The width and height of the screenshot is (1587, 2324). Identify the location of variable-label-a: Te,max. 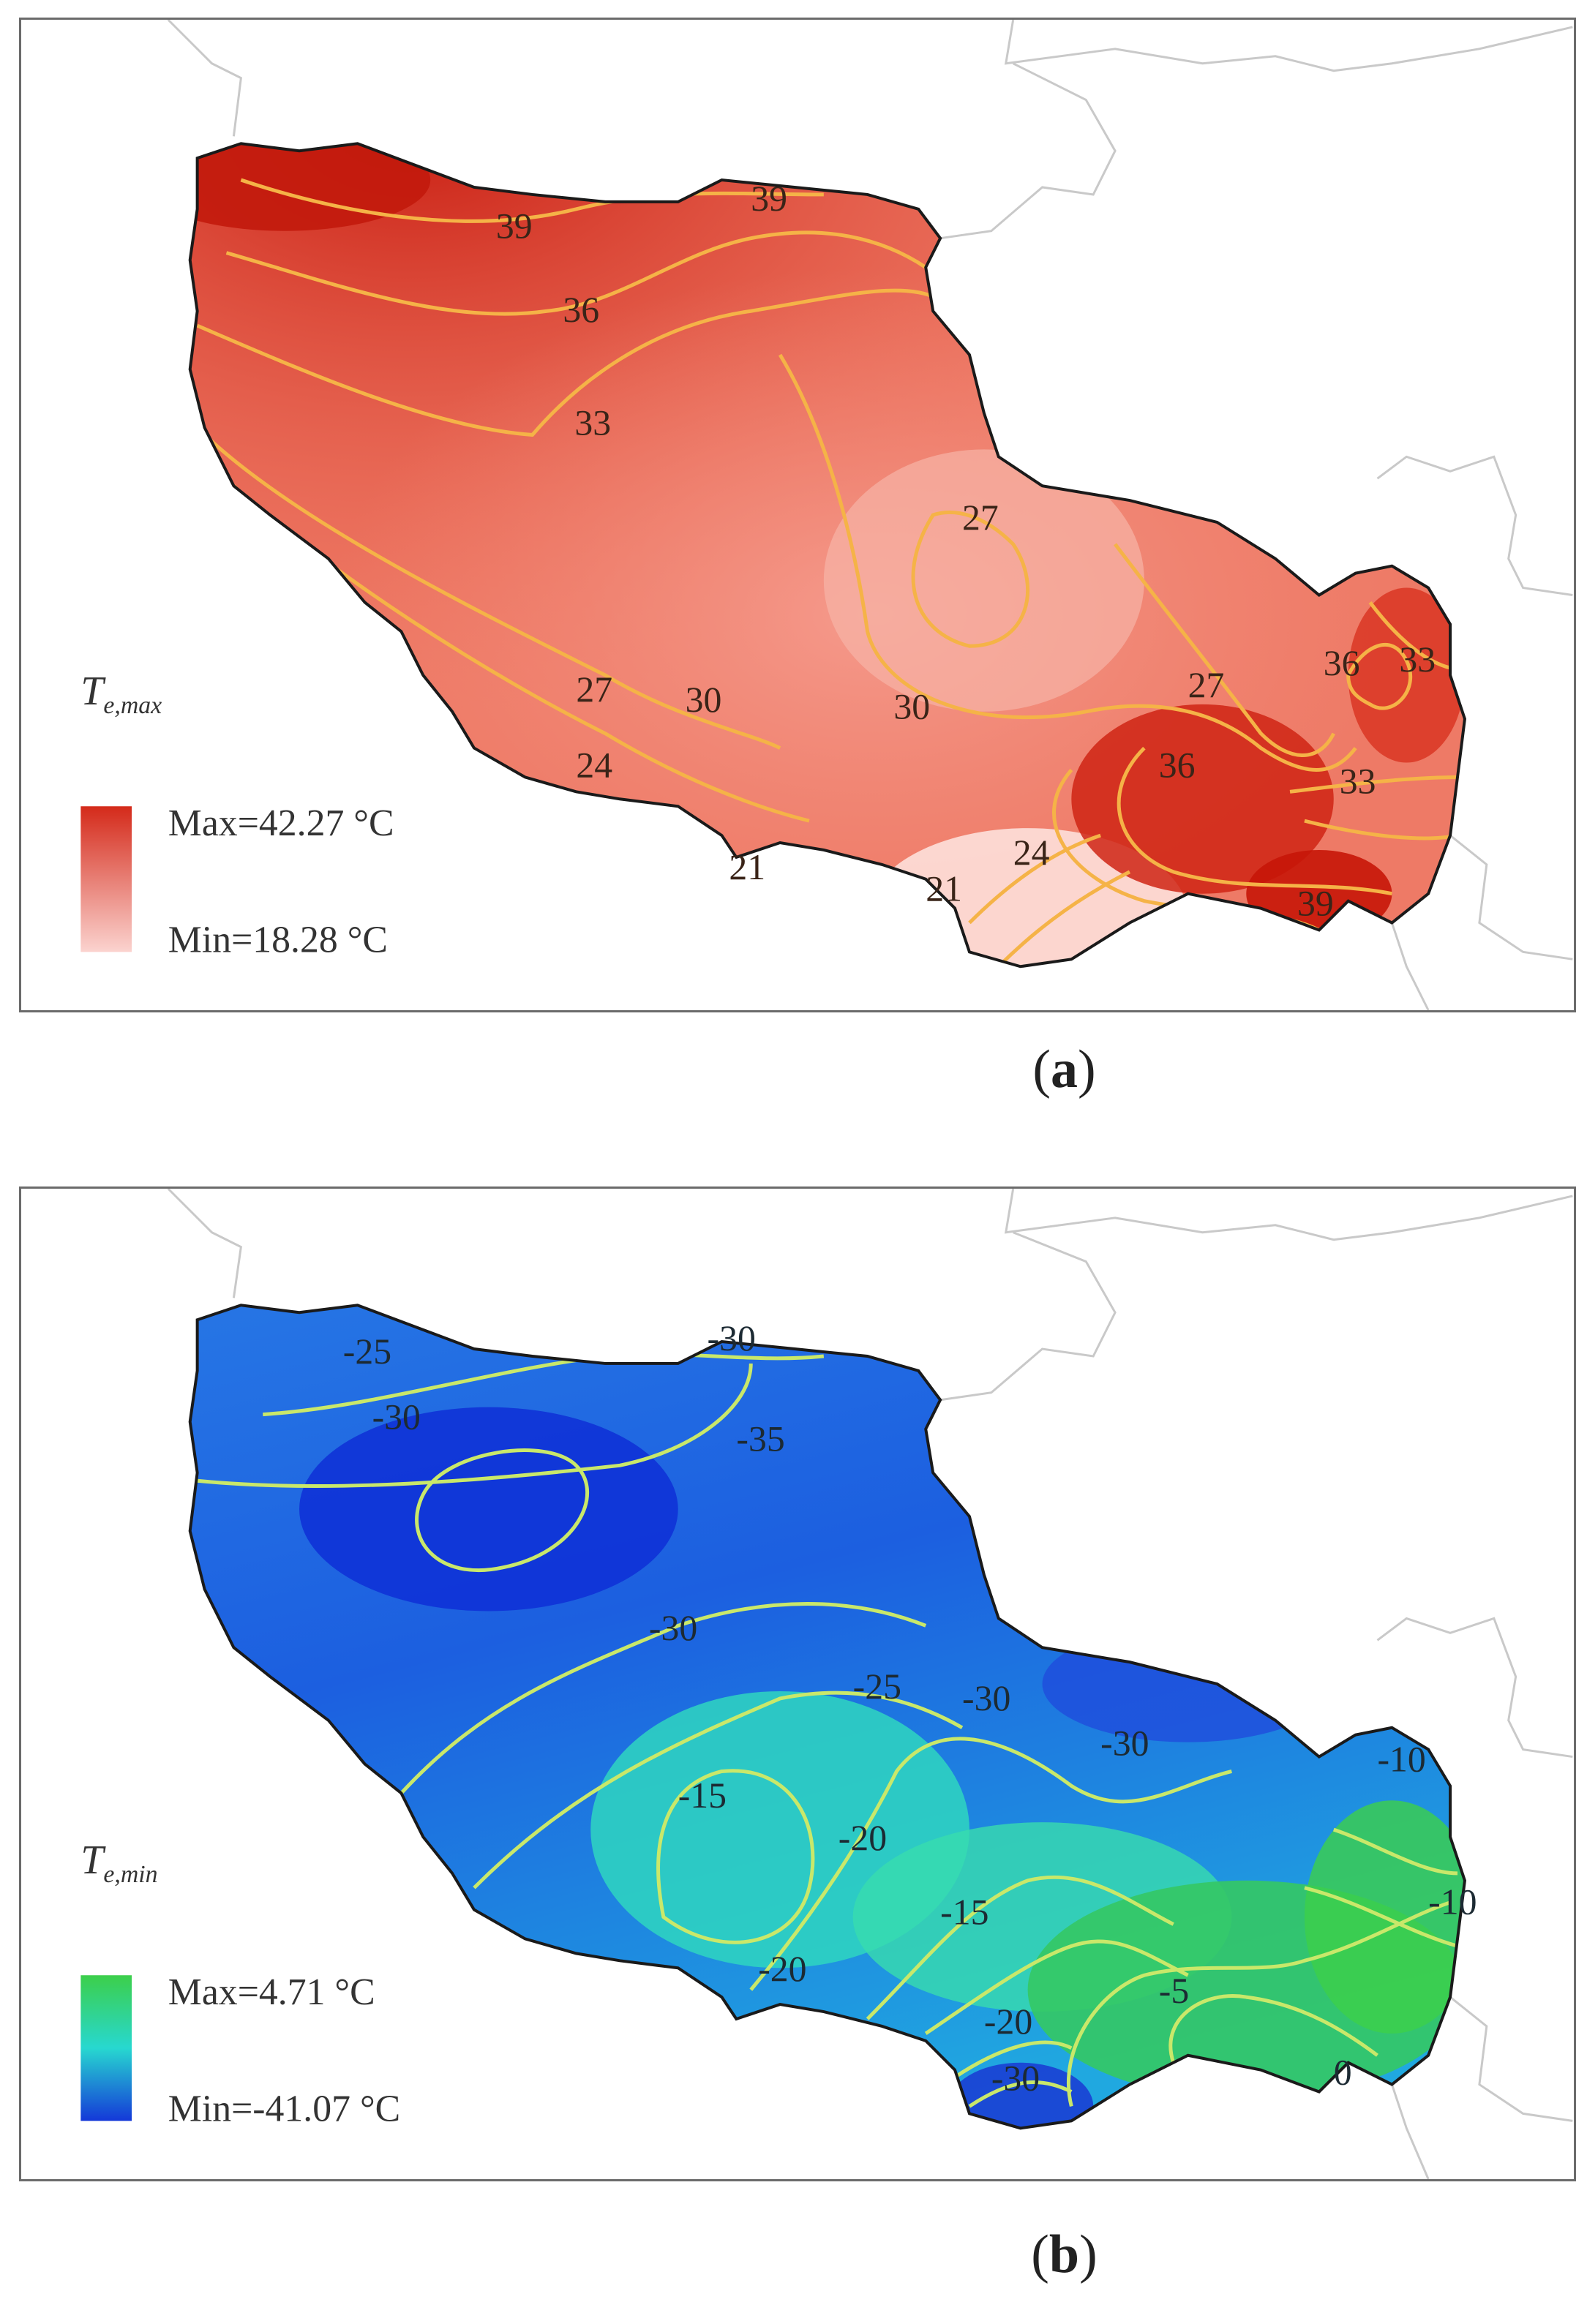
(121, 694).